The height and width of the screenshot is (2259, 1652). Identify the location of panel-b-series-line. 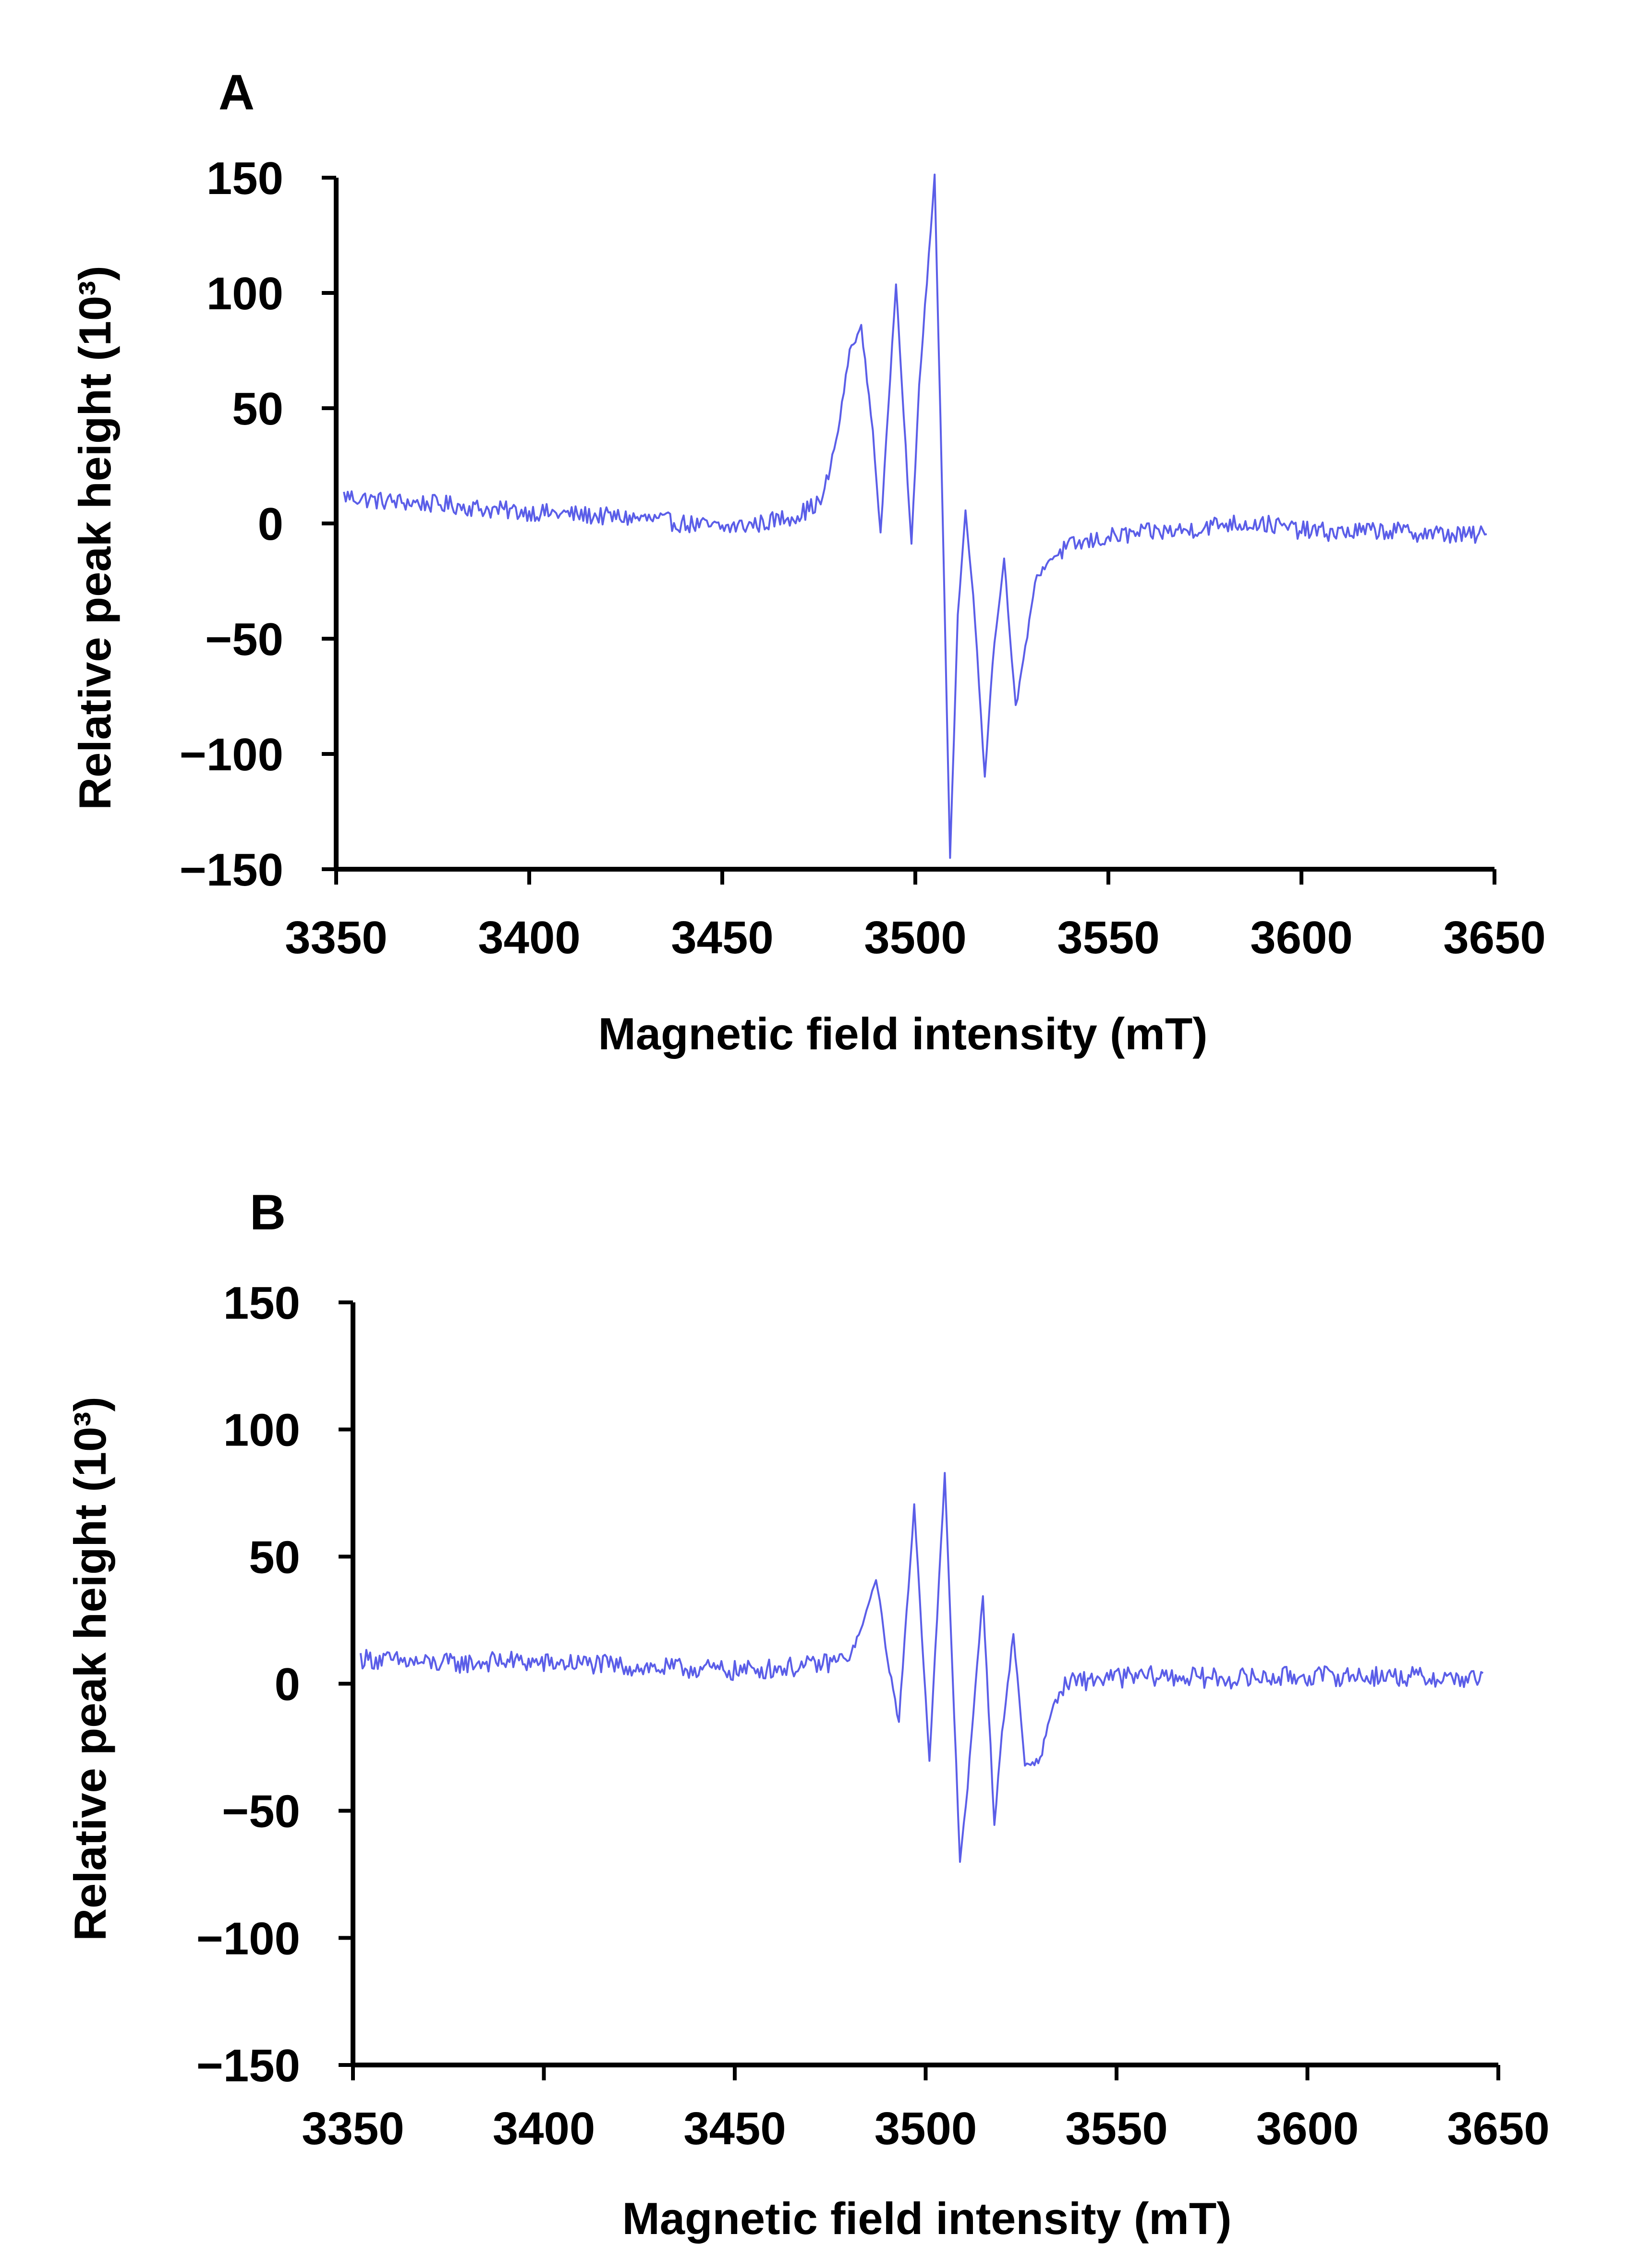
(921, 1667).